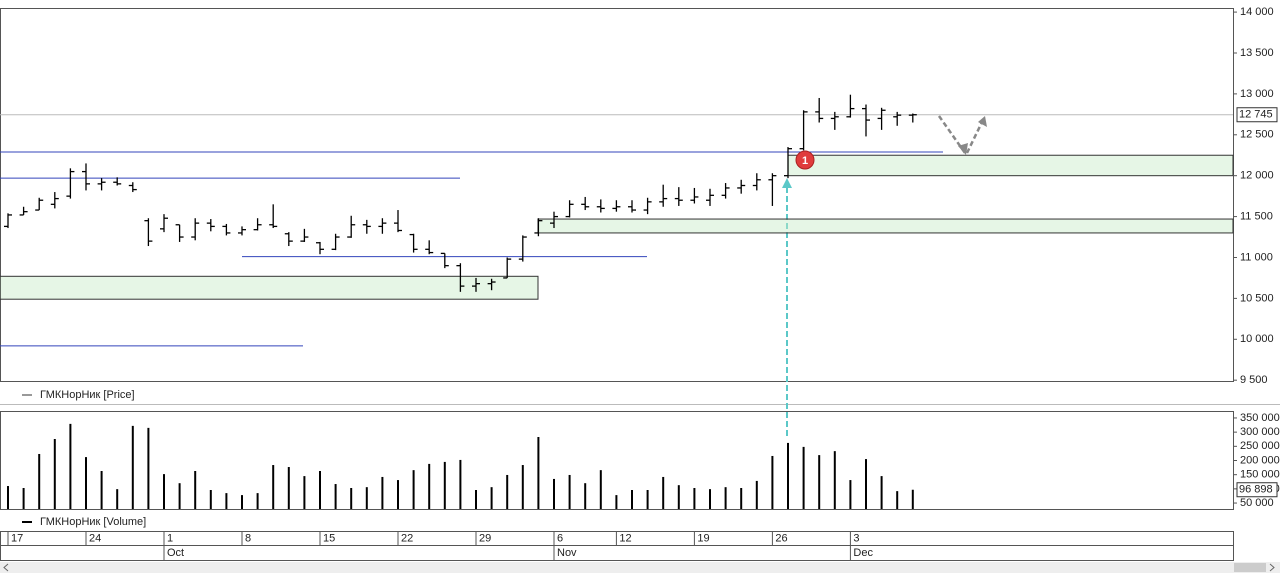 The image size is (1280, 573). What do you see at coordinates (485, 538) in the screenshot?
I see `x-tick-label: 29` at bounding box center [485, 538].